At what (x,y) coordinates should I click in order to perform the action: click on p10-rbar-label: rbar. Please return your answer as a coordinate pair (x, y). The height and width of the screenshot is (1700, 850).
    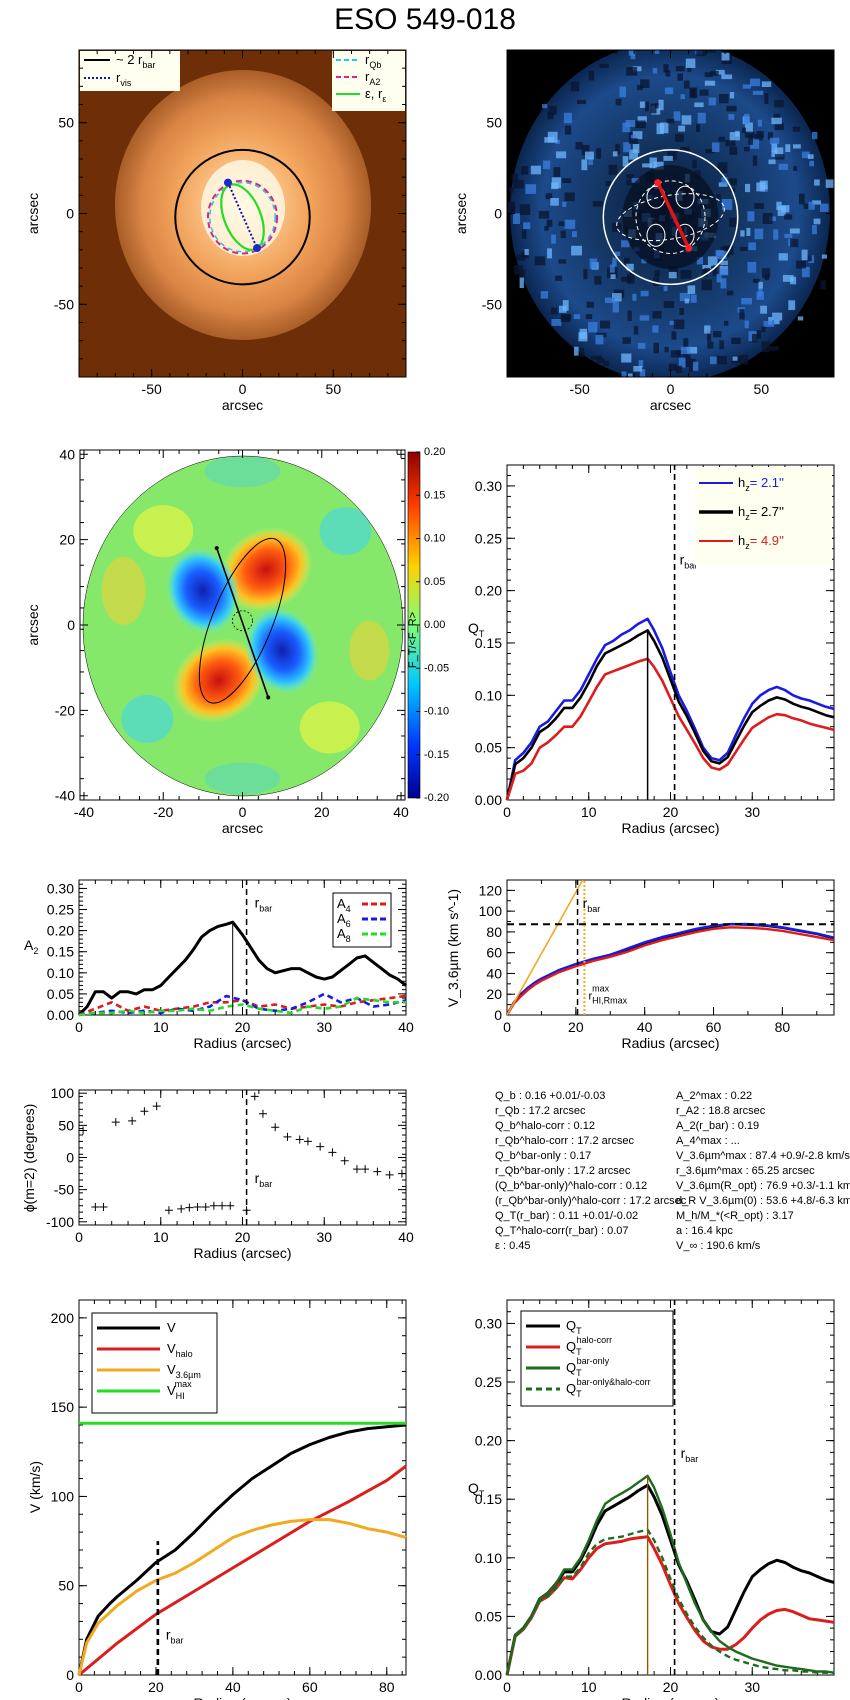
    Looking at the image, I should click on (690, 1454).